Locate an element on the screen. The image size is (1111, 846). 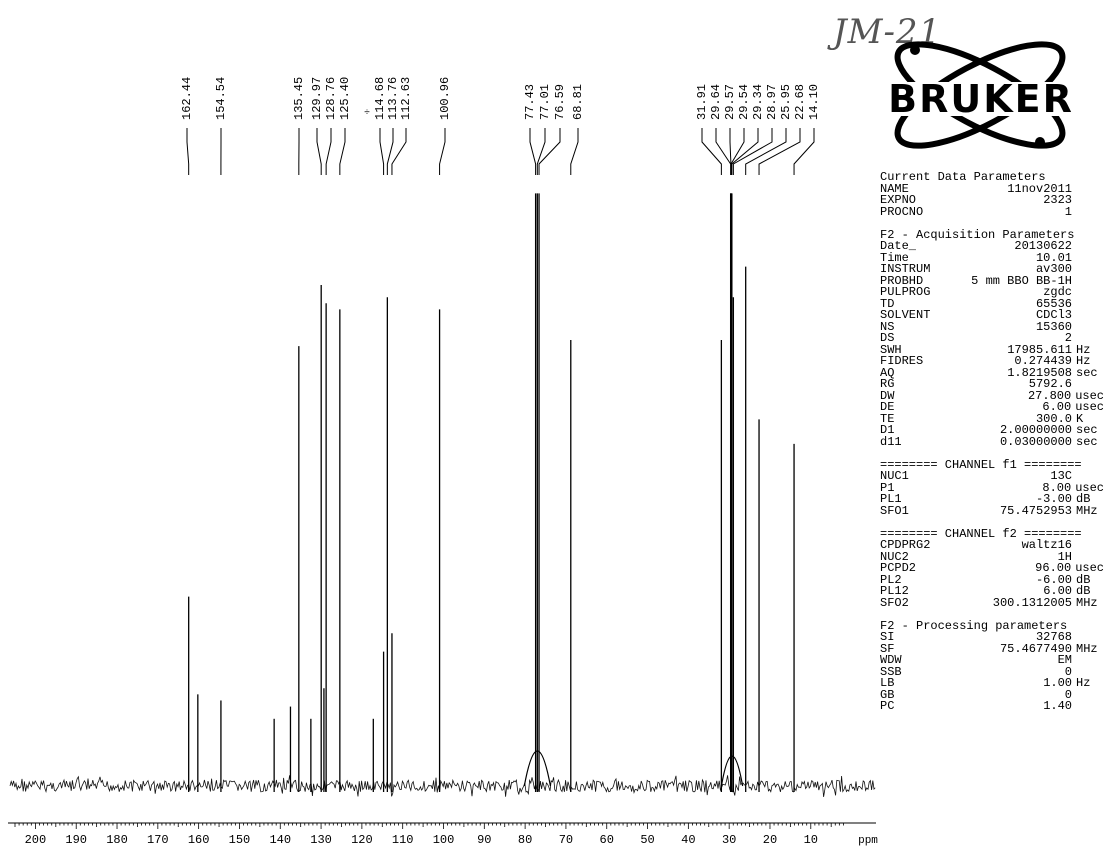
param-name: SOLVENT is located at coordinates (905, 315).